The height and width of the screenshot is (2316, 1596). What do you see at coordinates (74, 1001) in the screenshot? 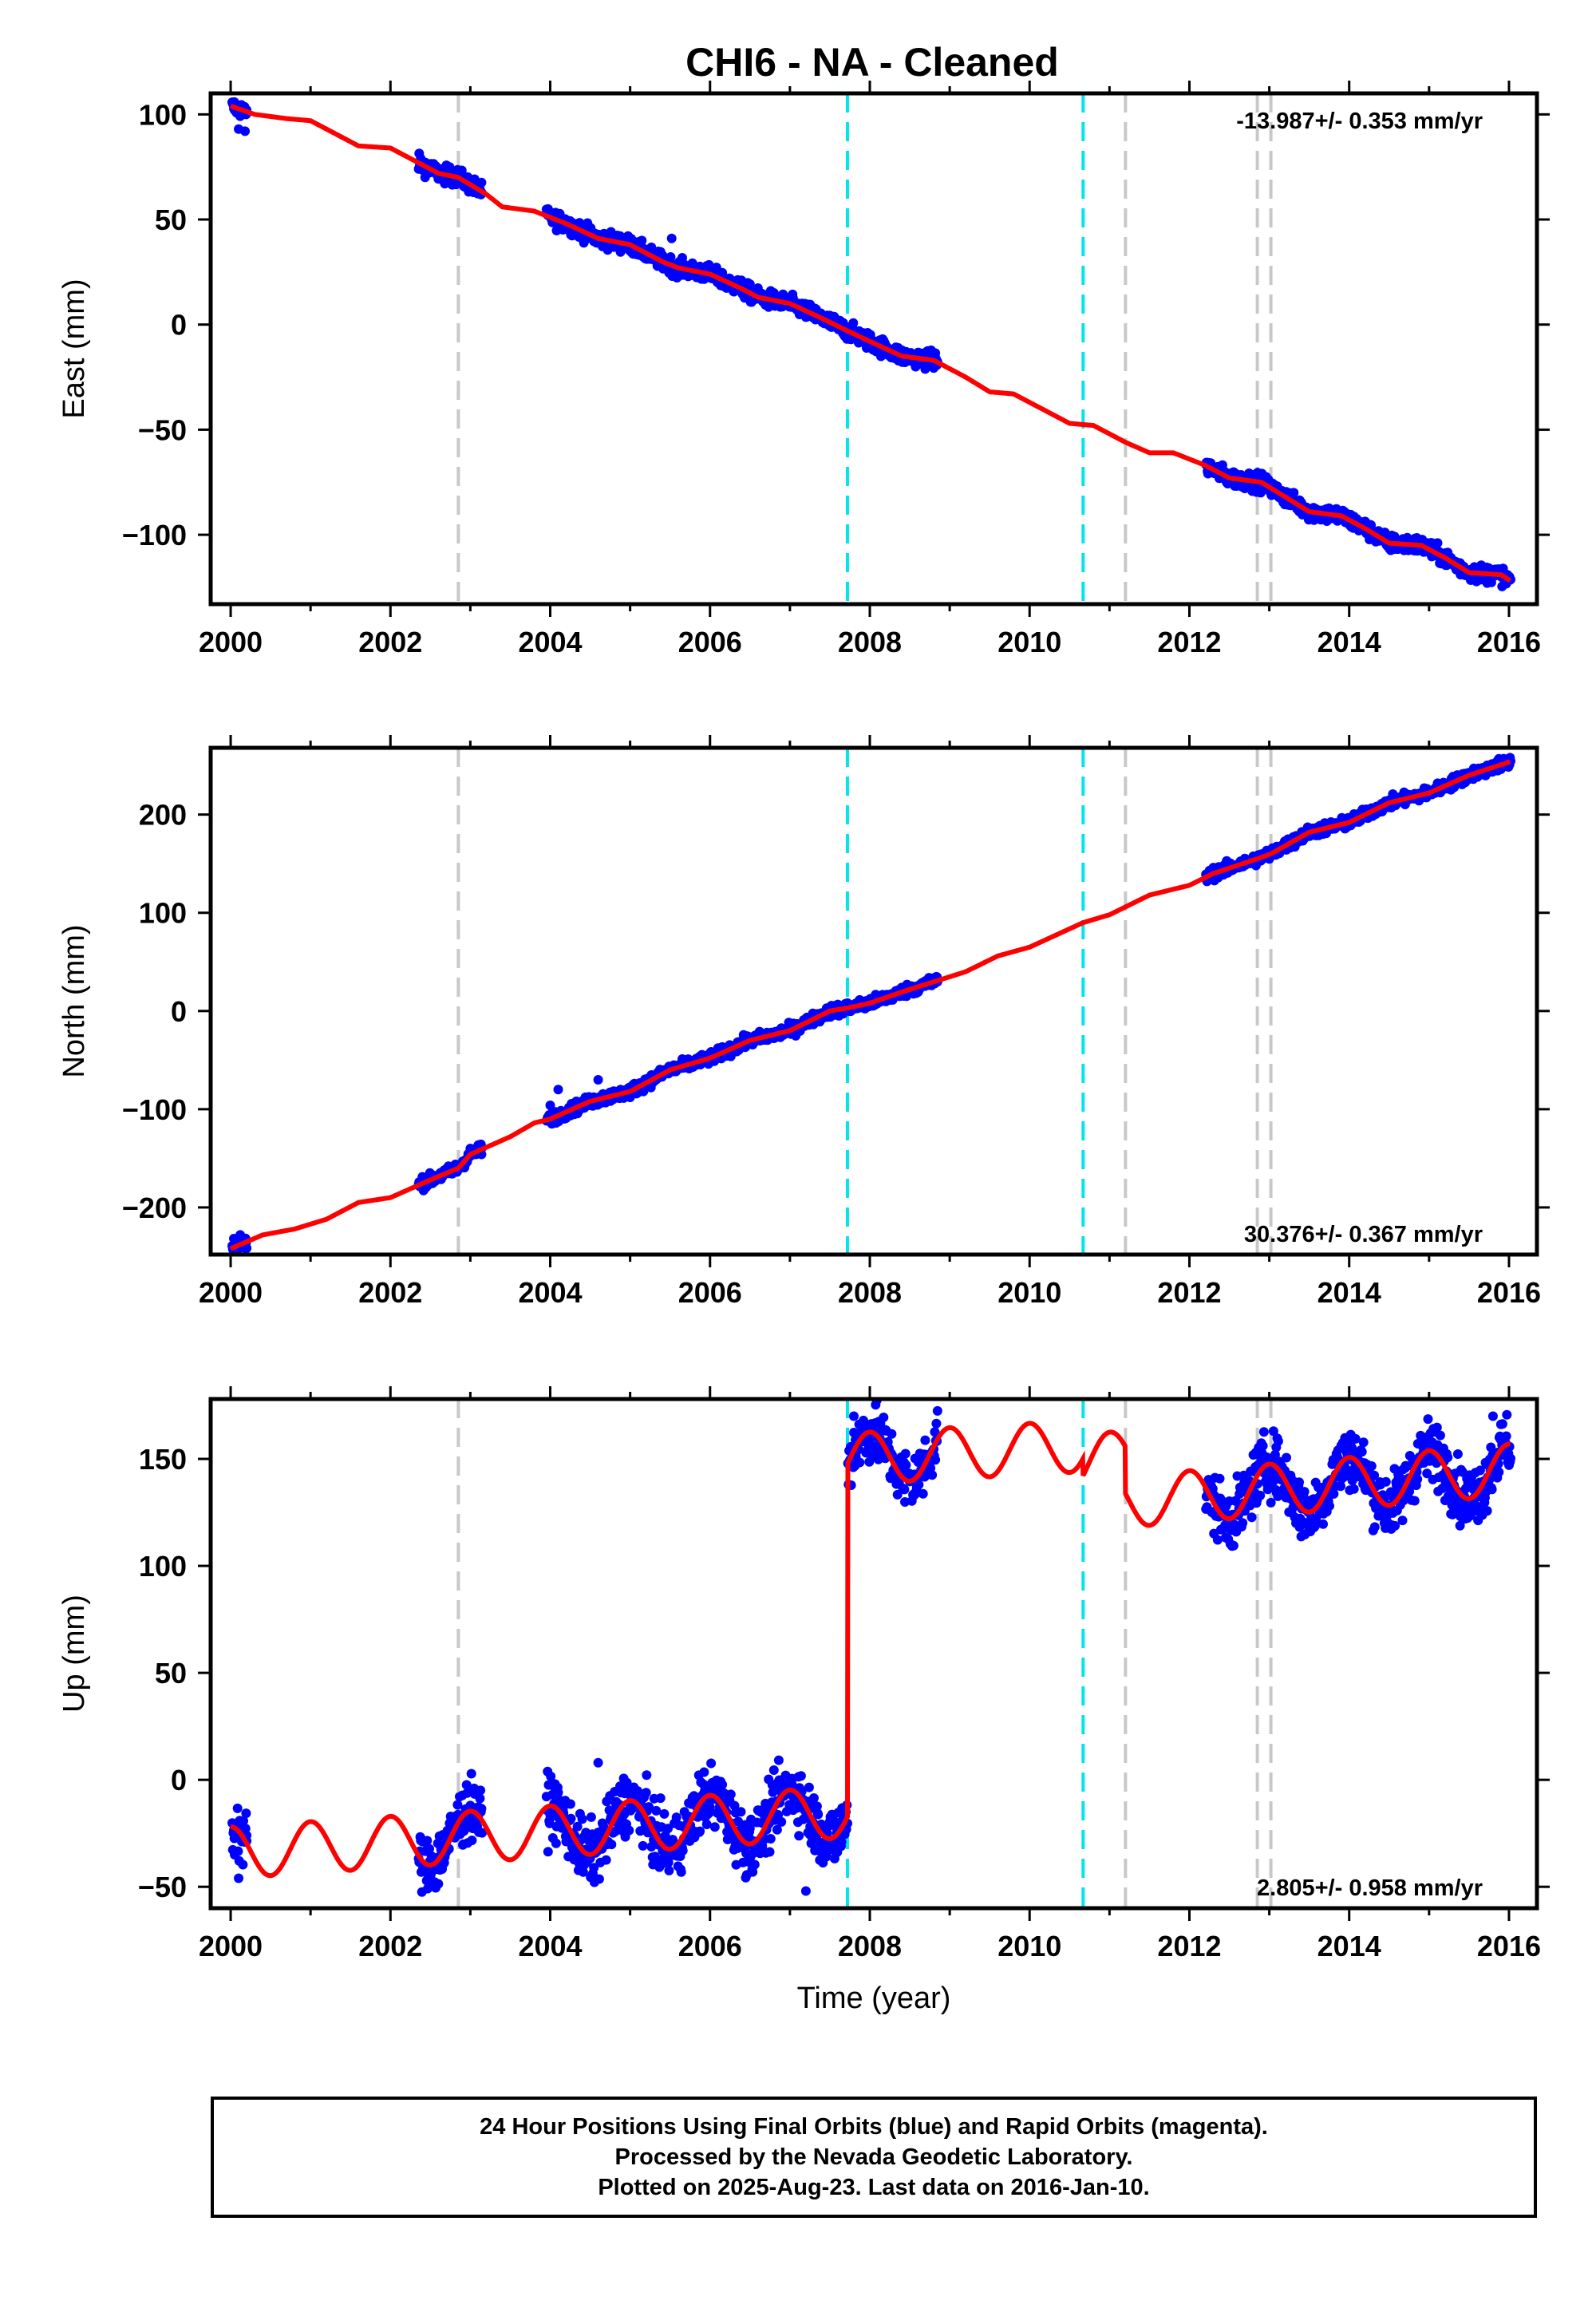
I see `y-axis-label: North (mm)` at bounding box center [74, 1001].